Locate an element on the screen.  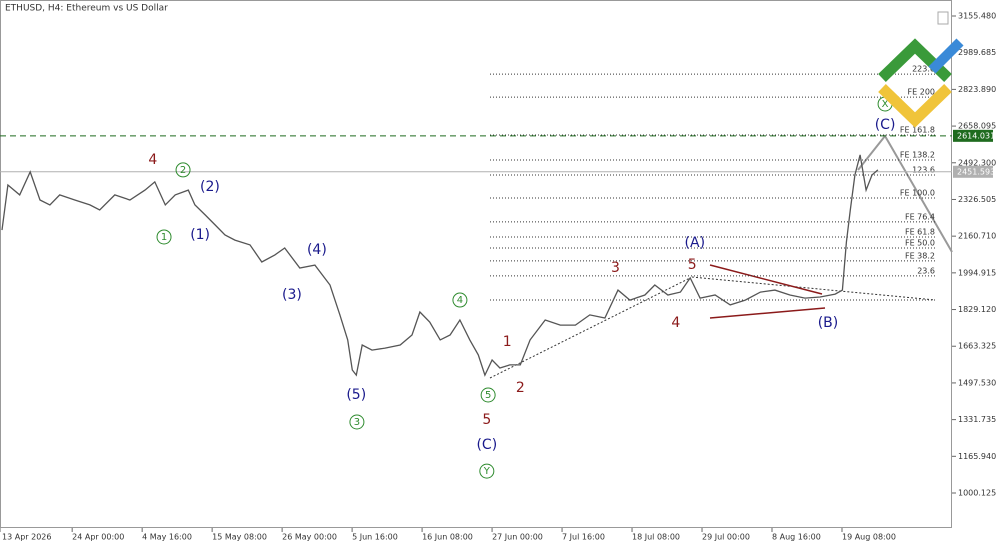
y-tick-label: 2492.300 is located at coordinates (977, 162).